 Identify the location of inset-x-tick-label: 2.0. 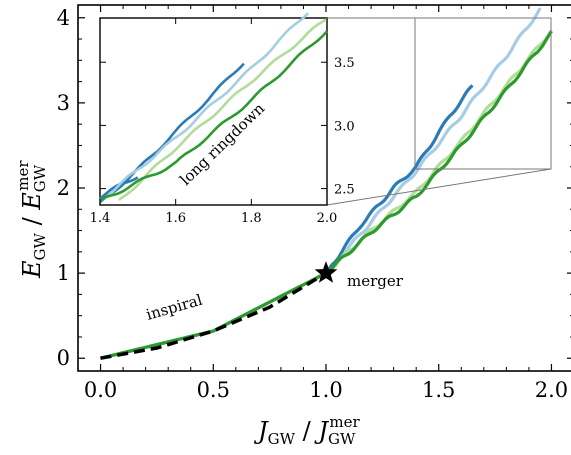
(327, 218).